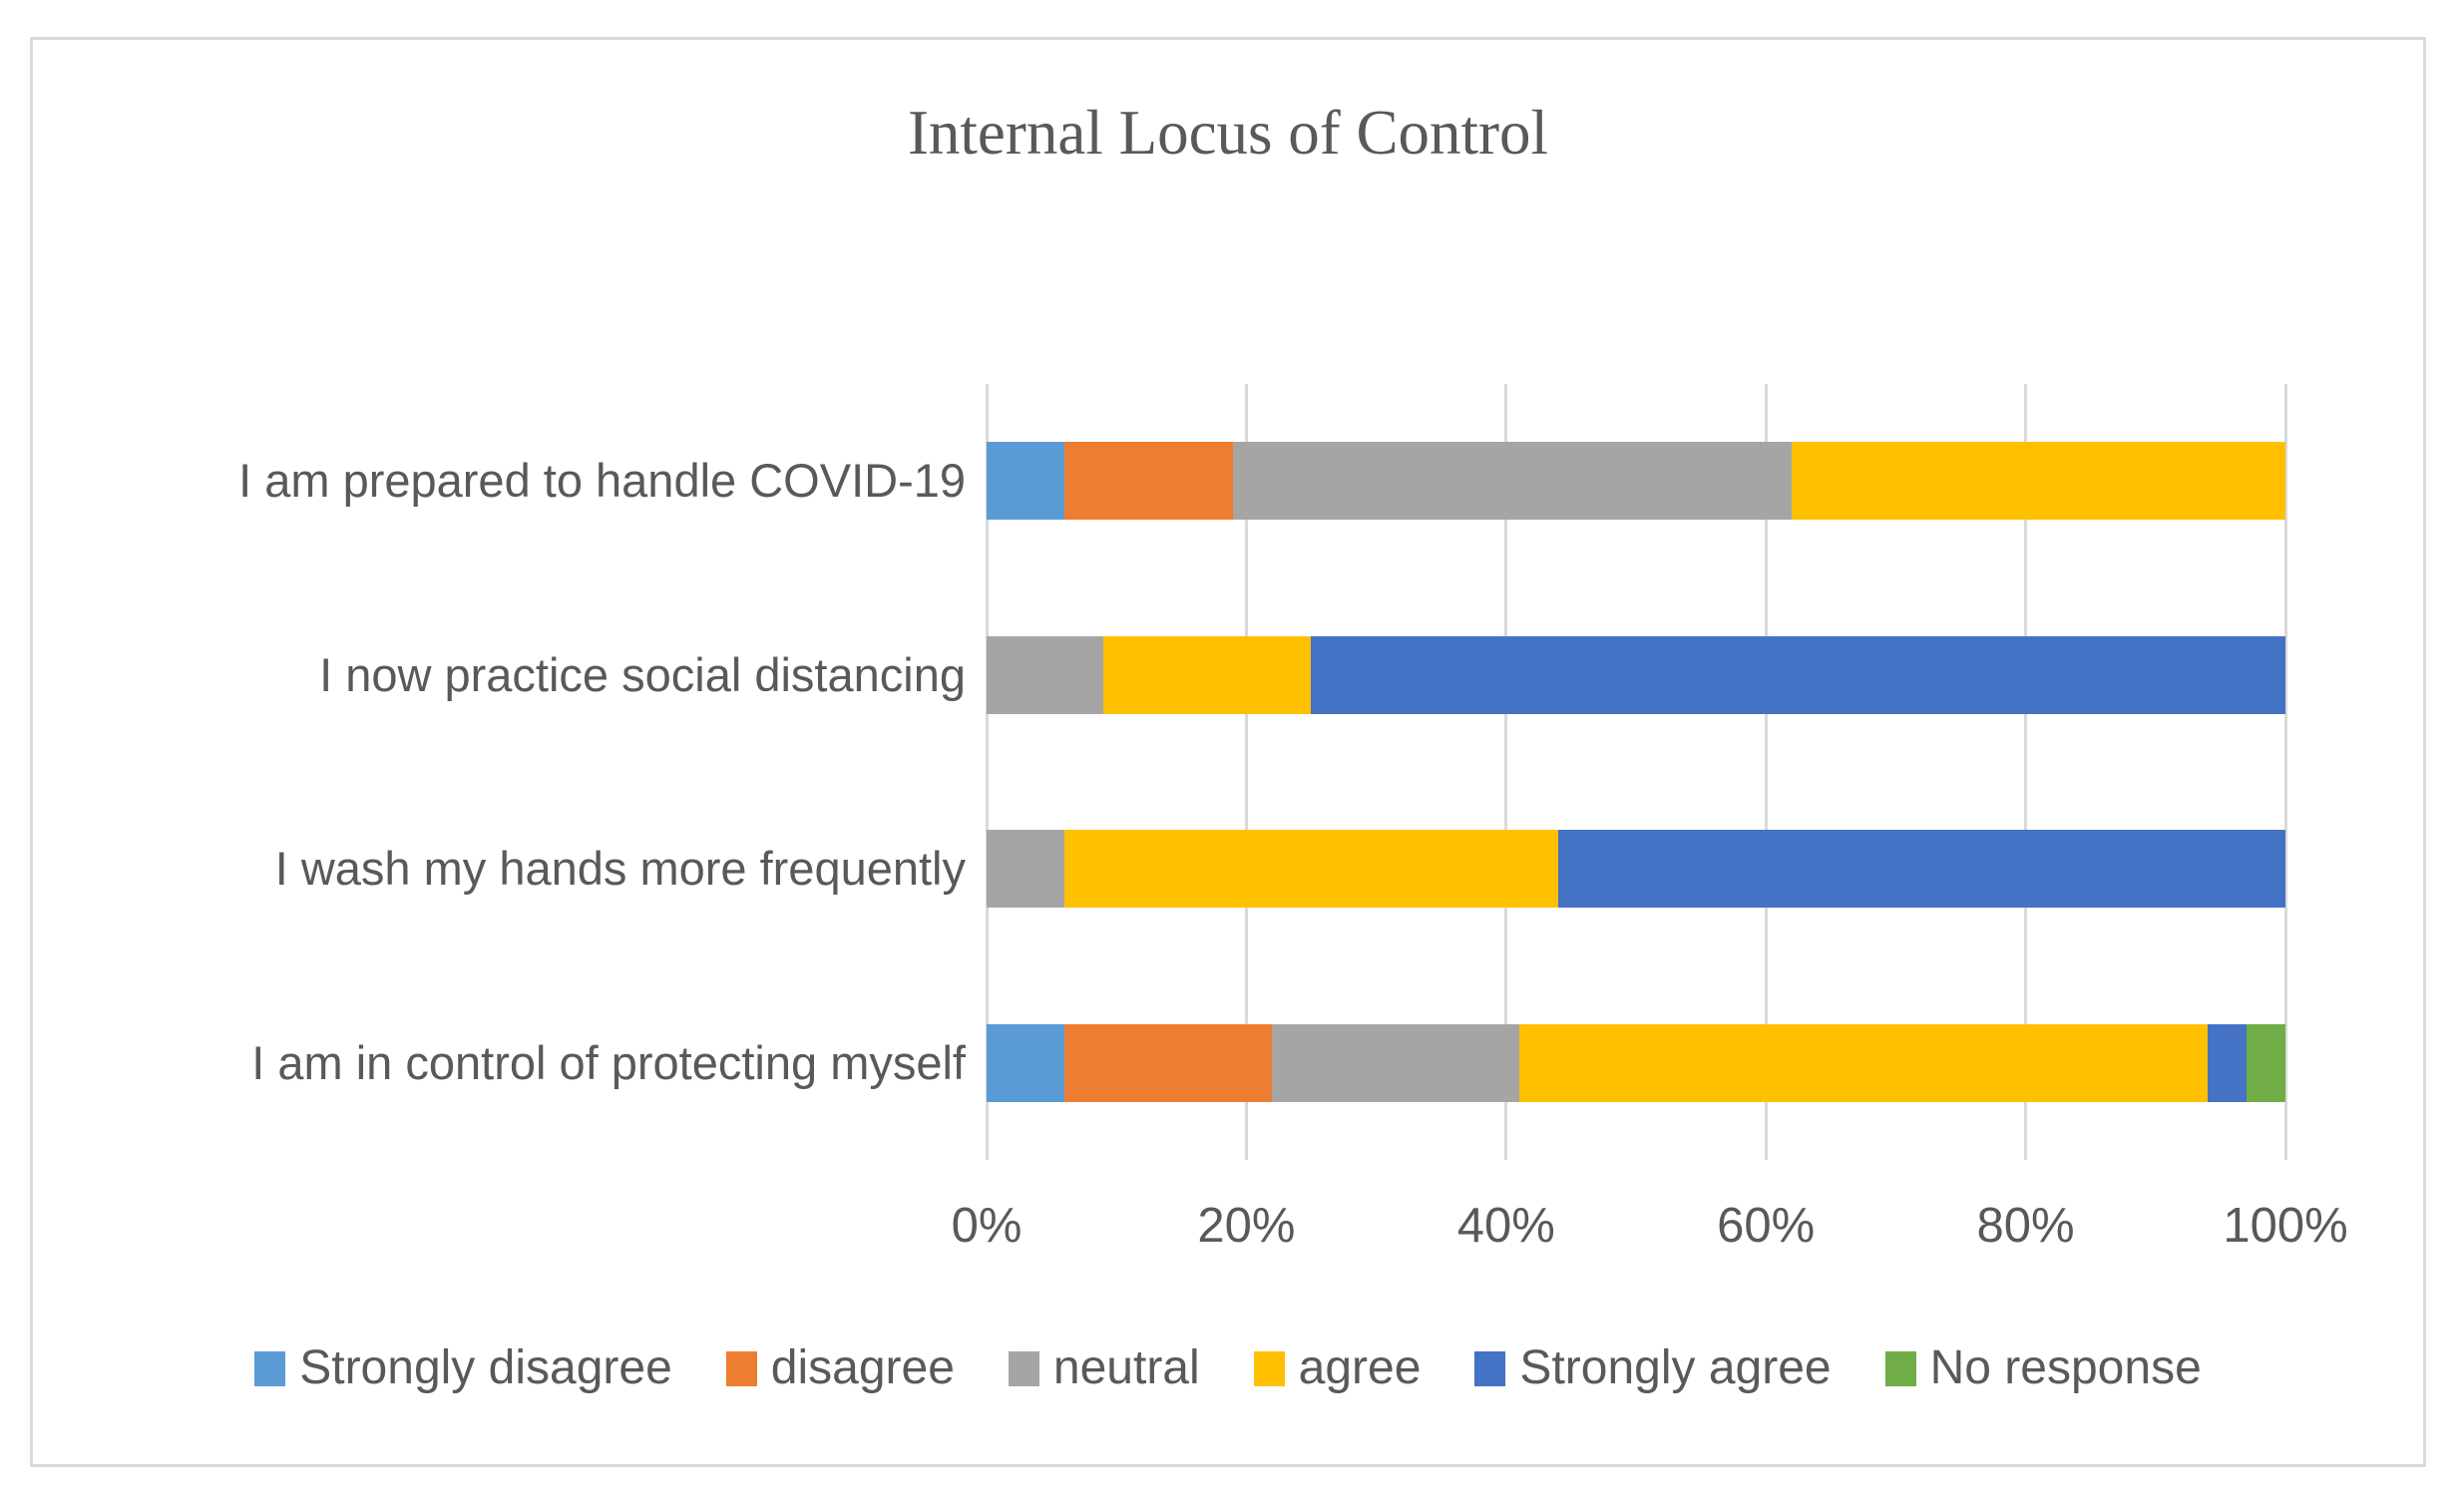 This screenshot has height=1506, width=2464. I want to click on legend-item-no-response: No response, so click(2043, 1367).